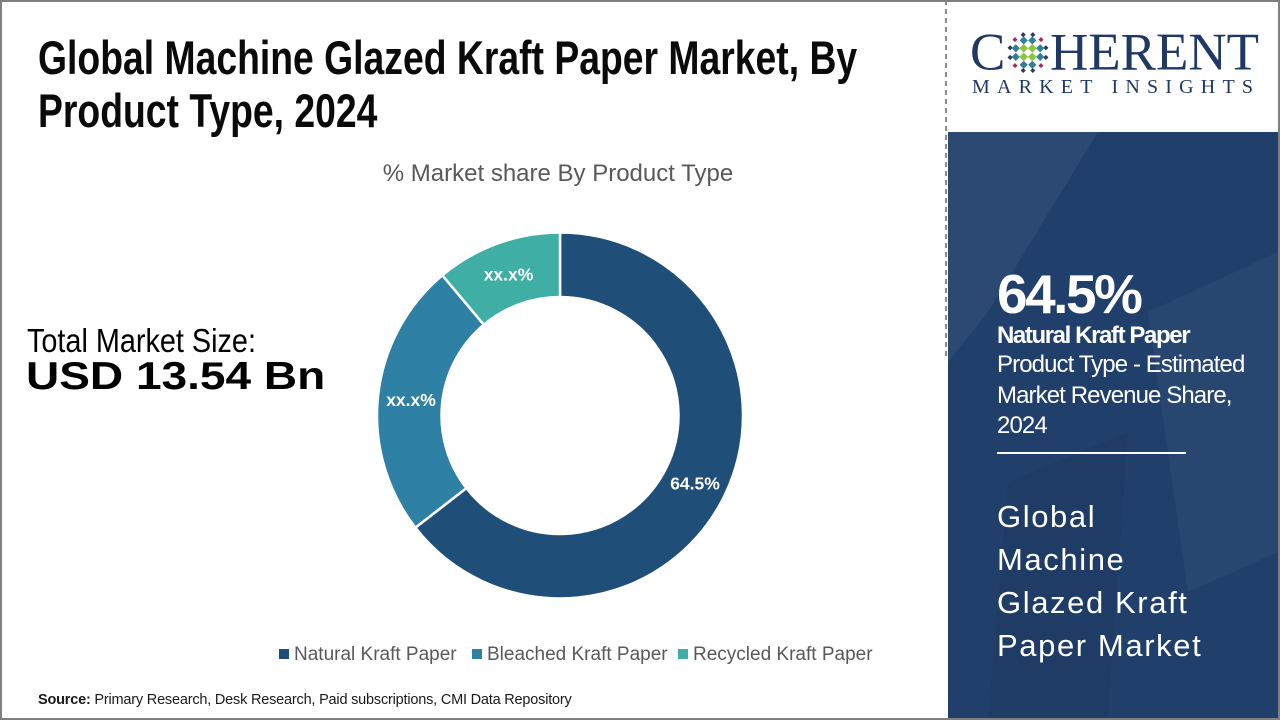 This screenshot has width=1280, height=720. What do you see at coordinates (1154, 52) in the screenshot?
I see `svg-text: HERENT` at bounding box center [1154, 52].